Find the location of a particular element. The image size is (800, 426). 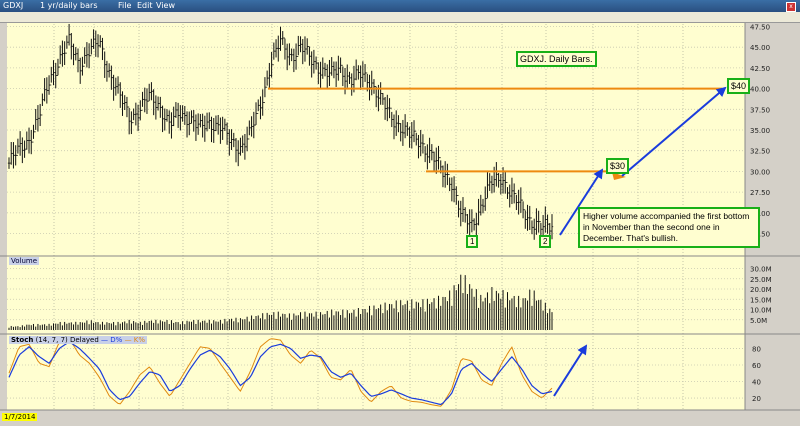

bottom-1-label: 1 is located at coordinates (472, 241).